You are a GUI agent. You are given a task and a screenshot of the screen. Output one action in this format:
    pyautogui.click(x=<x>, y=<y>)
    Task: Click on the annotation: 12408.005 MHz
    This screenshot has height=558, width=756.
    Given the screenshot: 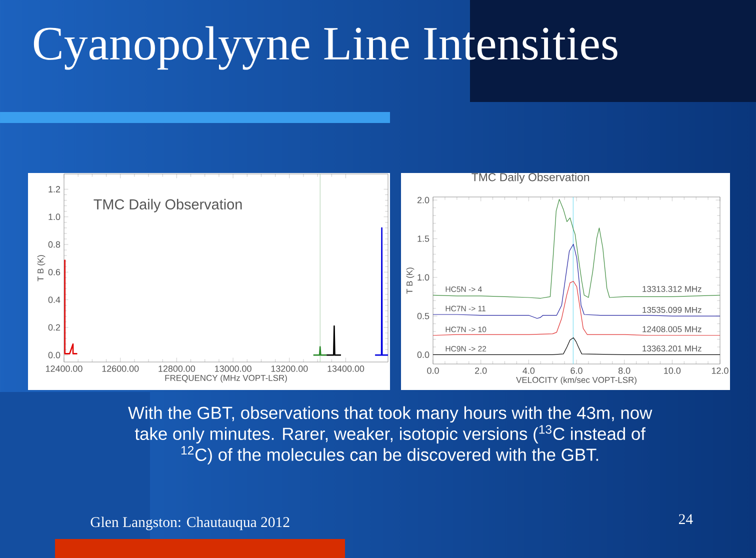 What is the action you would take?
    pyautogui.click(x=672, y=329)
    